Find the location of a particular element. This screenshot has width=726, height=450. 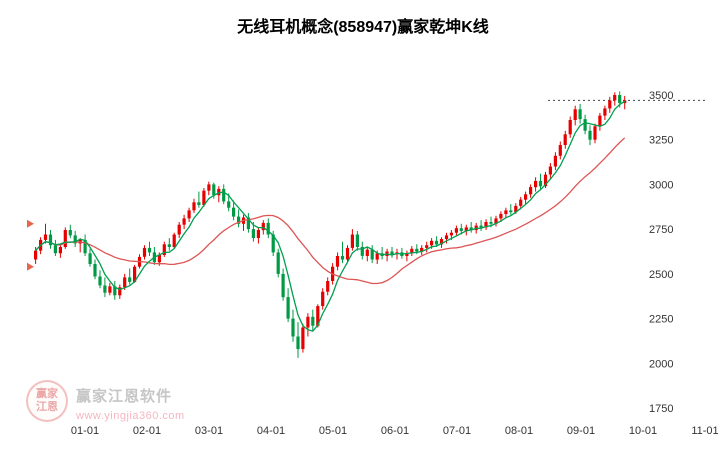

x-axis-tick: 09-01 is located at coordinates (581, 431).